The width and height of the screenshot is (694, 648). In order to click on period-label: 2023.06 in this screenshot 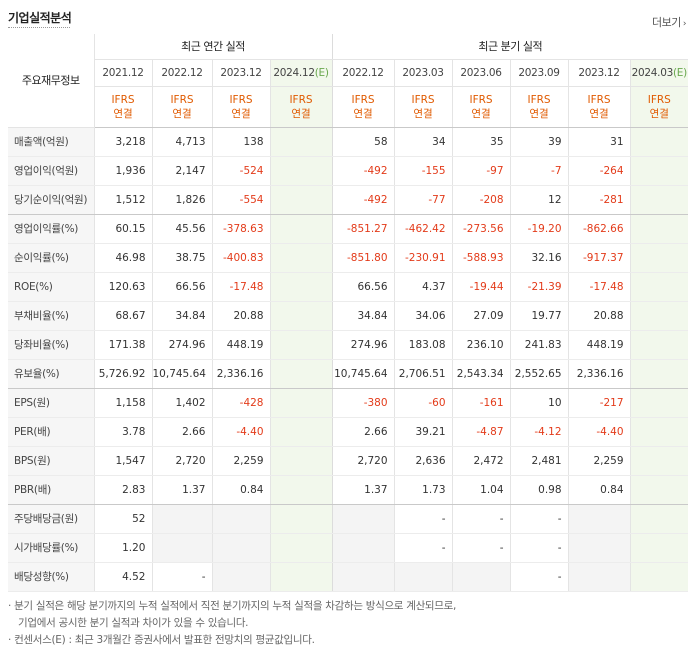, I will do `click(481, 72)`.